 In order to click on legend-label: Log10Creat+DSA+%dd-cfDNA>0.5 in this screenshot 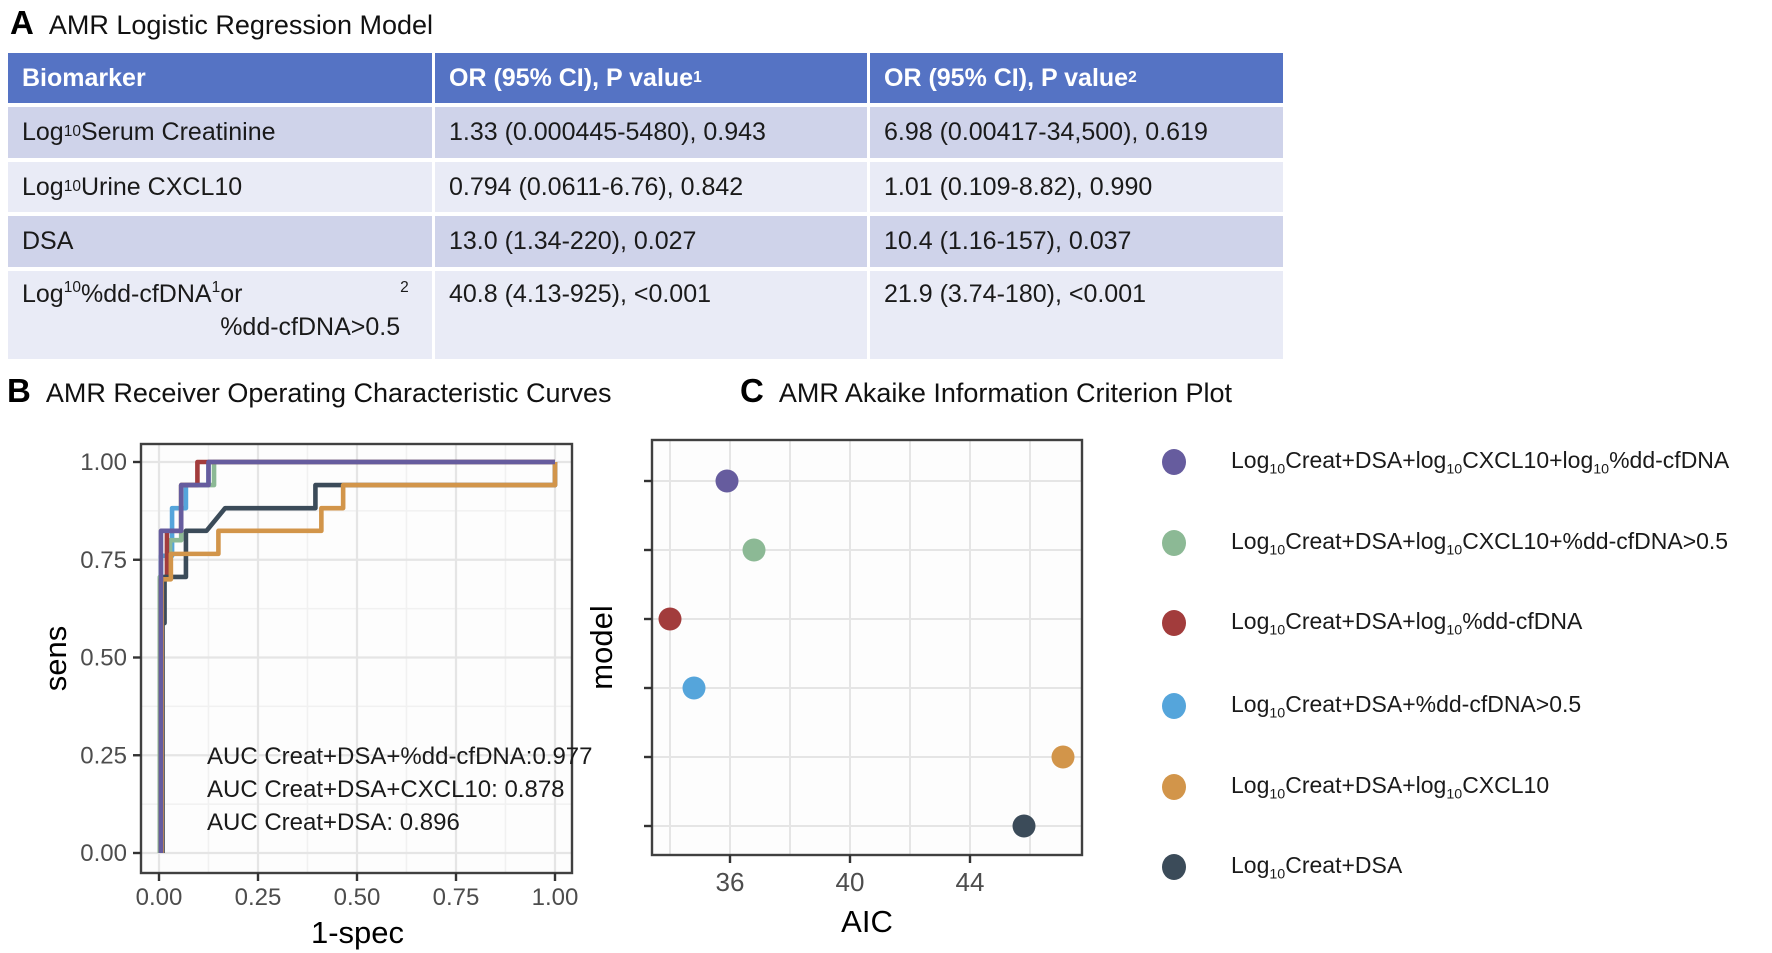, I will do `click(1406, 706)`.